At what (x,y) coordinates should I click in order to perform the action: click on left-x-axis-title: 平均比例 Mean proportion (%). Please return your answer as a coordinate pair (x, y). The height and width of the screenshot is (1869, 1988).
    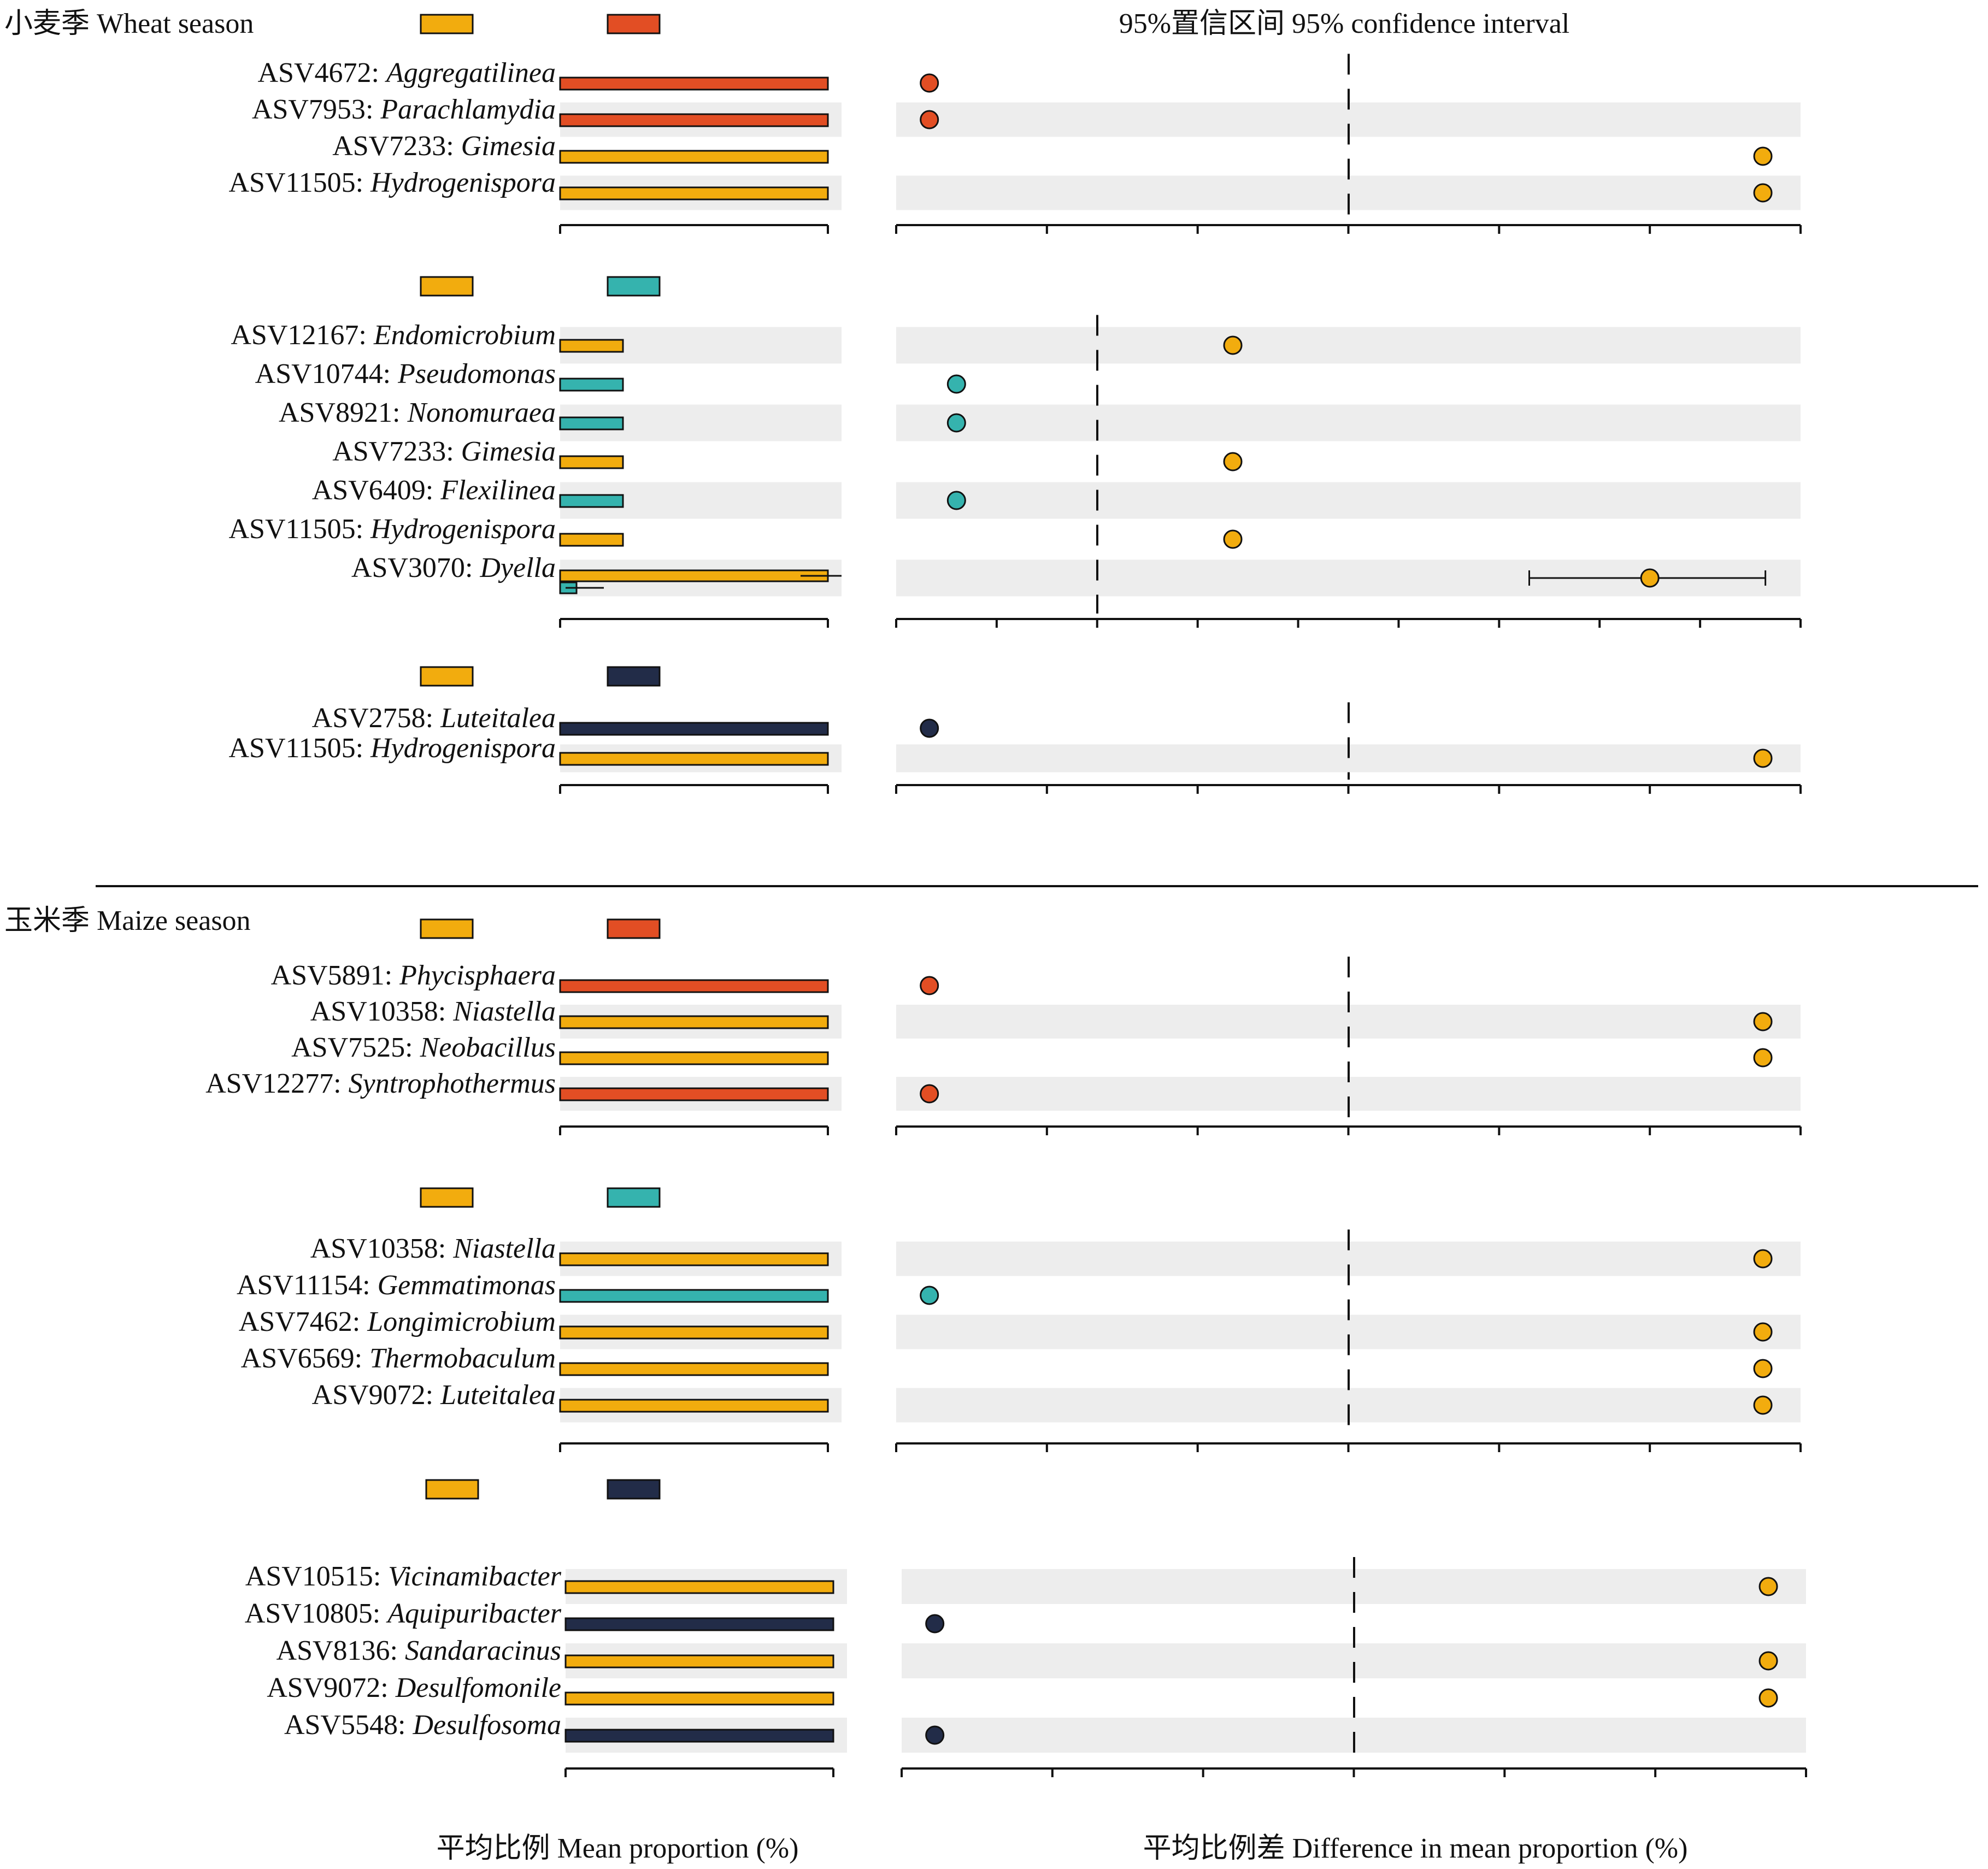
    Looking at the image, I should click on (618, 1848).